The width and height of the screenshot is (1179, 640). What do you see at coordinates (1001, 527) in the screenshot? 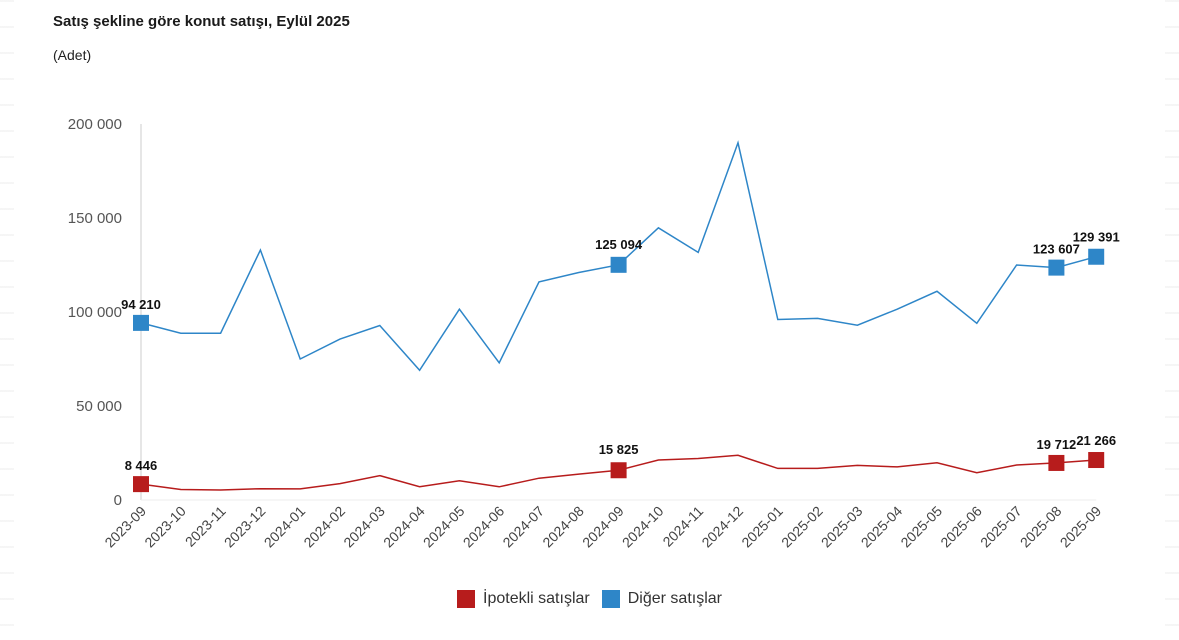
I see `x-tick-label: 2025-07` at bounding box center [1001, 527].